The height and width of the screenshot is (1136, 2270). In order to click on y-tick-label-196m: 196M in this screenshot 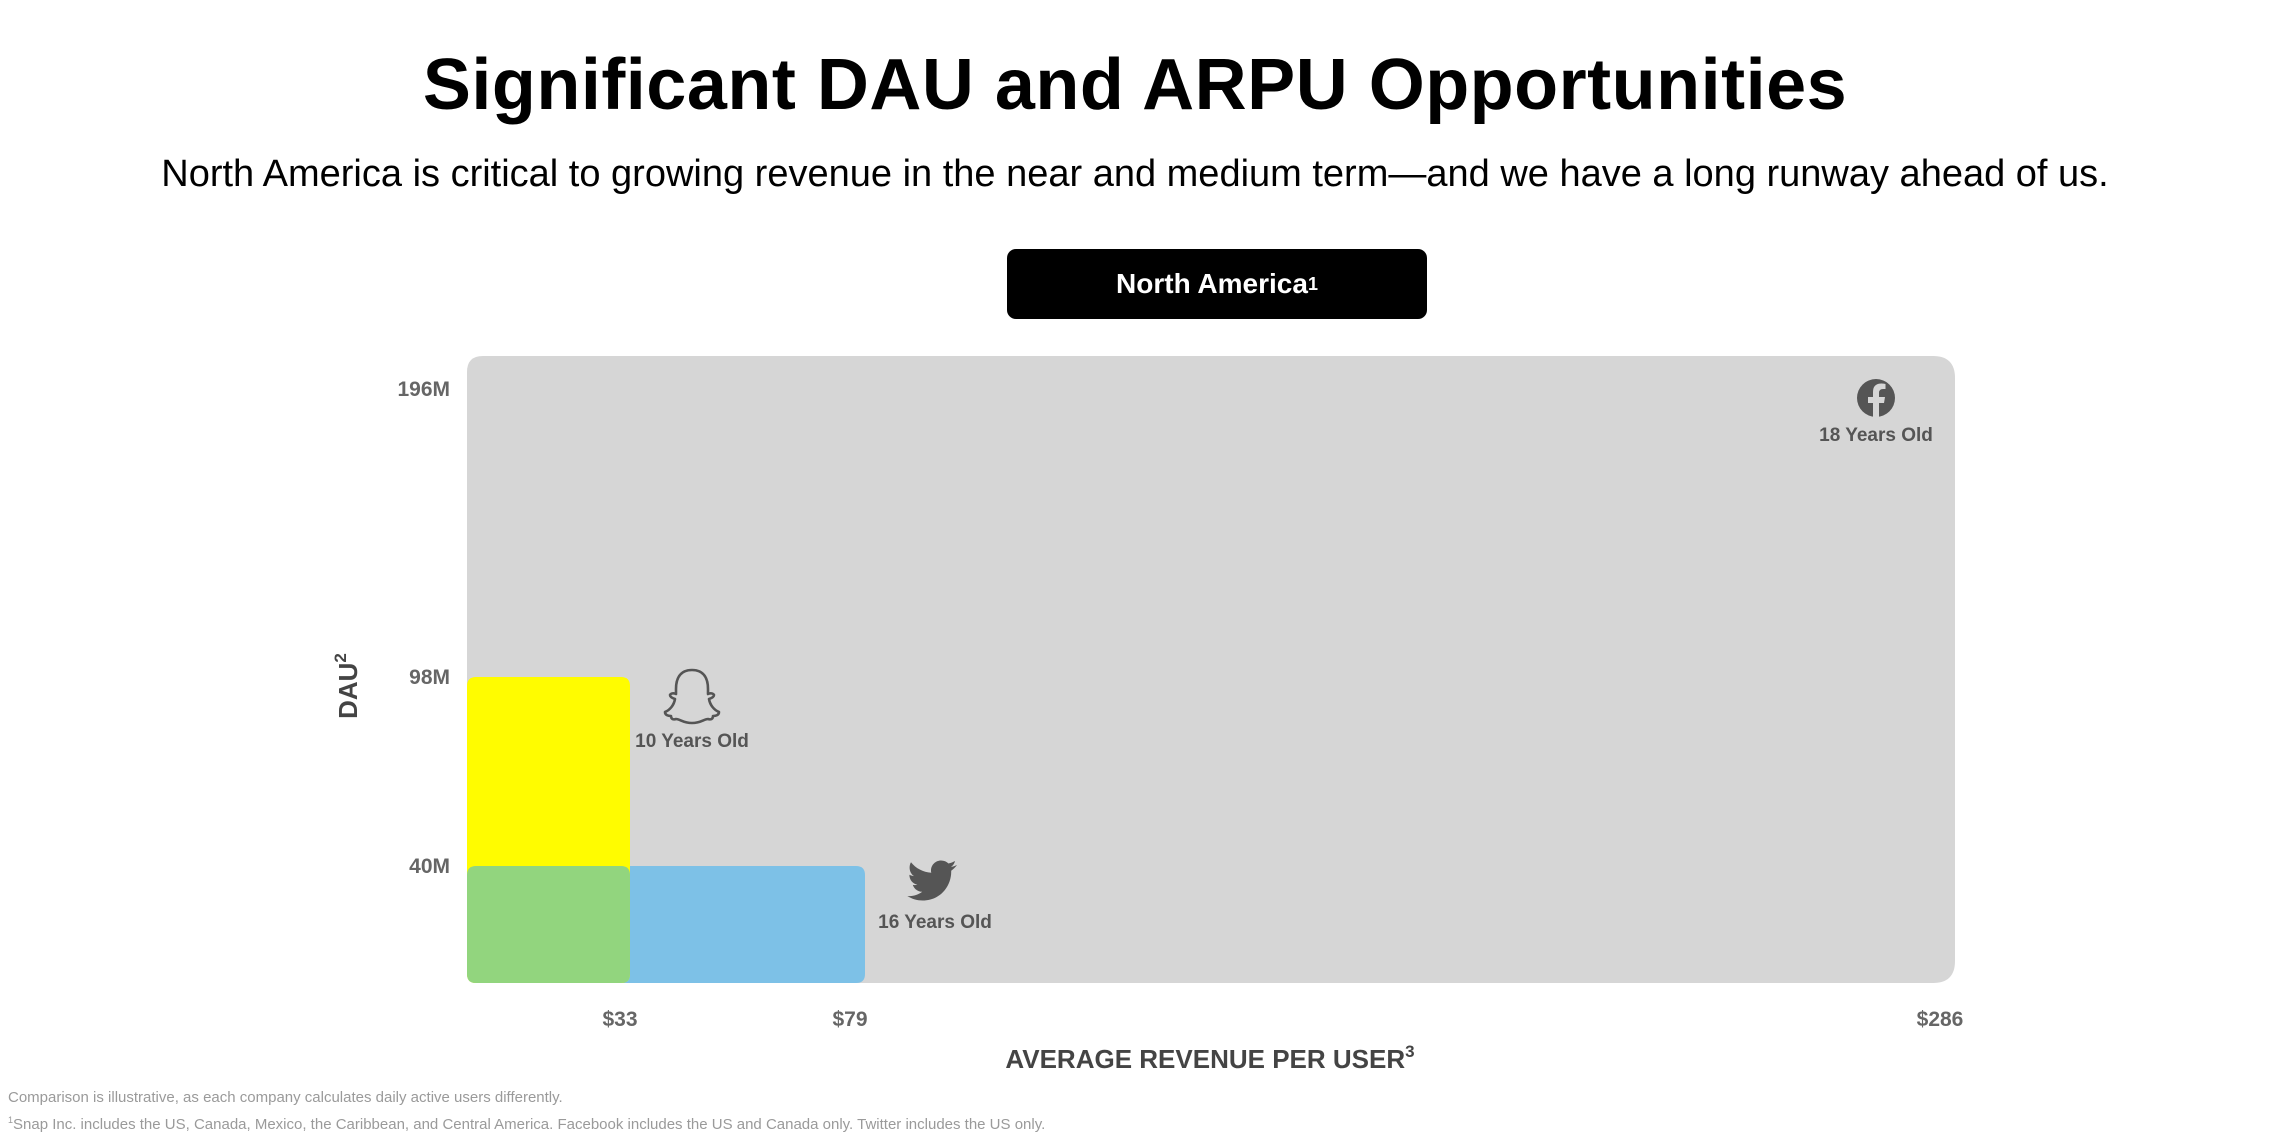, I will do `click(423, 389)`.